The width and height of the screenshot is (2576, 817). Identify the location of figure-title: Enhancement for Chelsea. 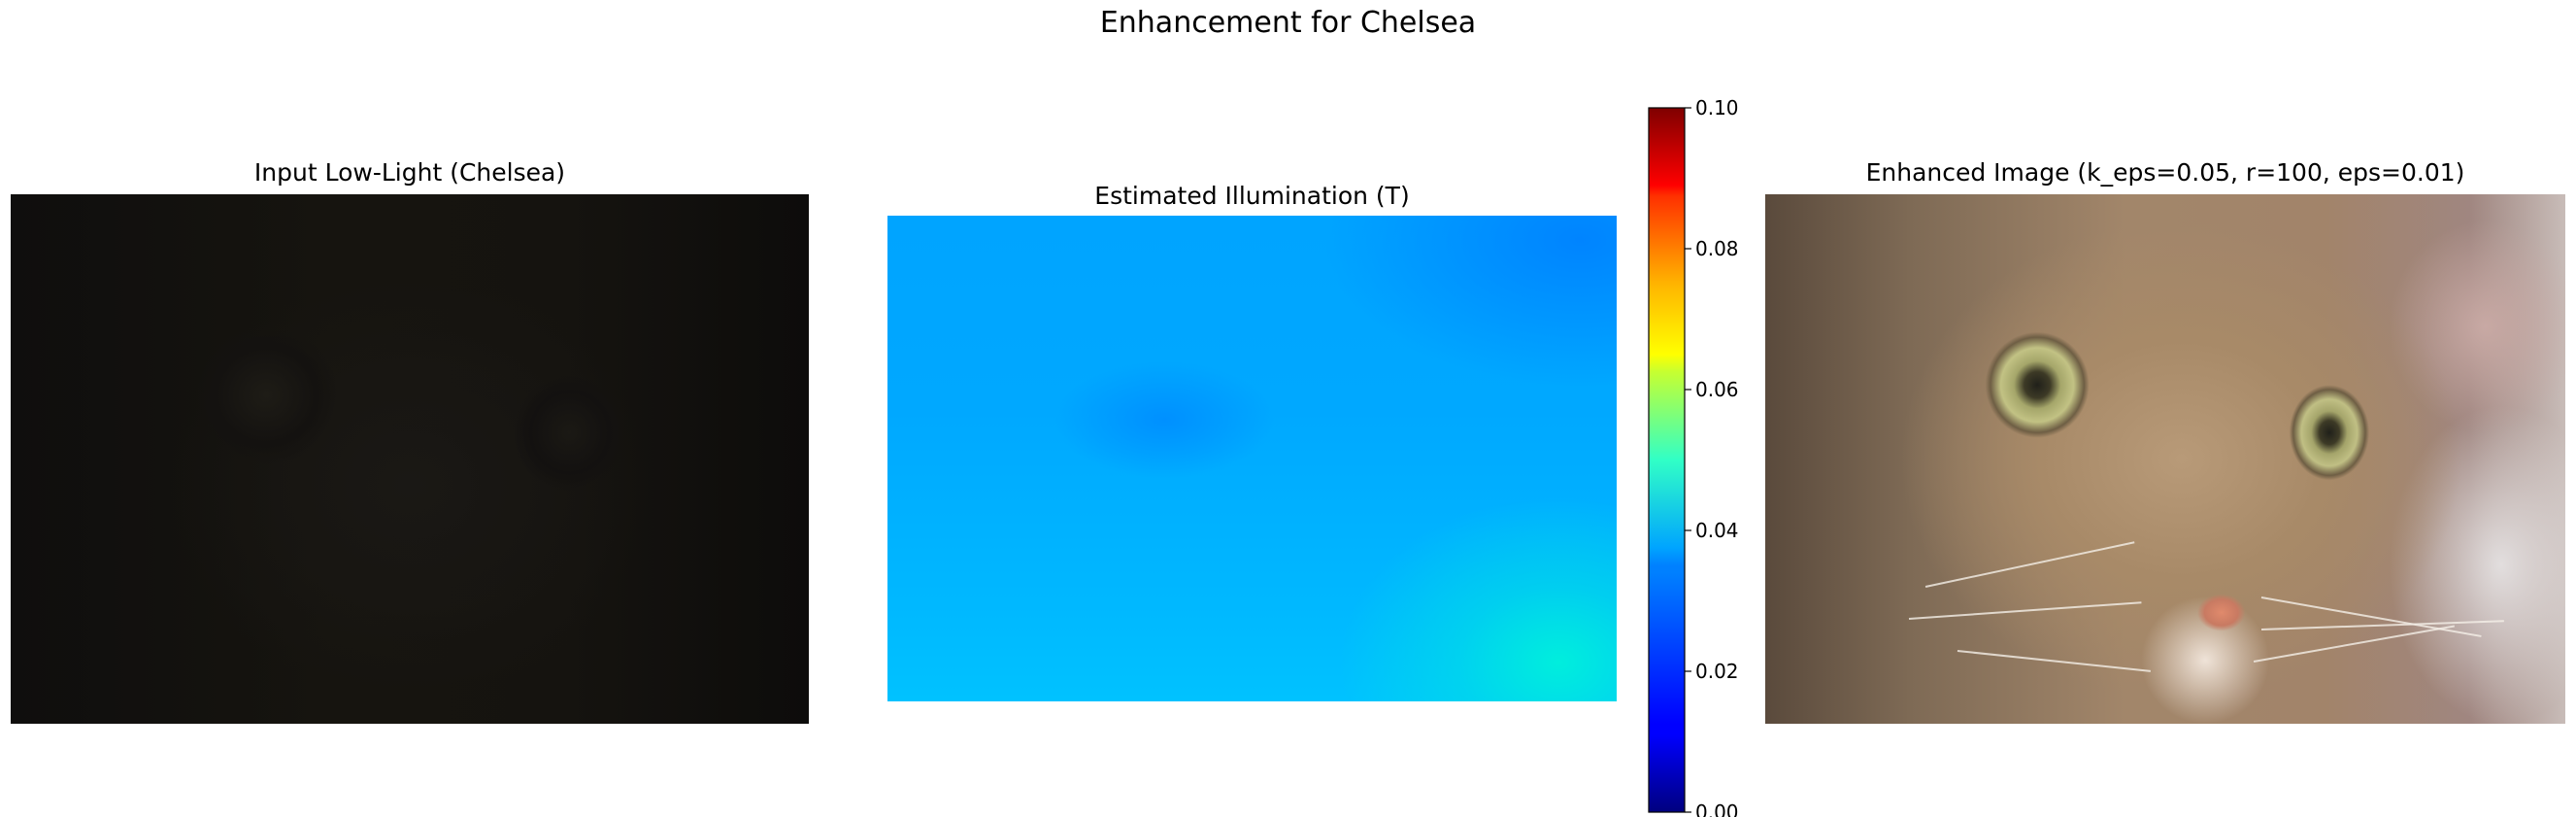
(1288, 23).